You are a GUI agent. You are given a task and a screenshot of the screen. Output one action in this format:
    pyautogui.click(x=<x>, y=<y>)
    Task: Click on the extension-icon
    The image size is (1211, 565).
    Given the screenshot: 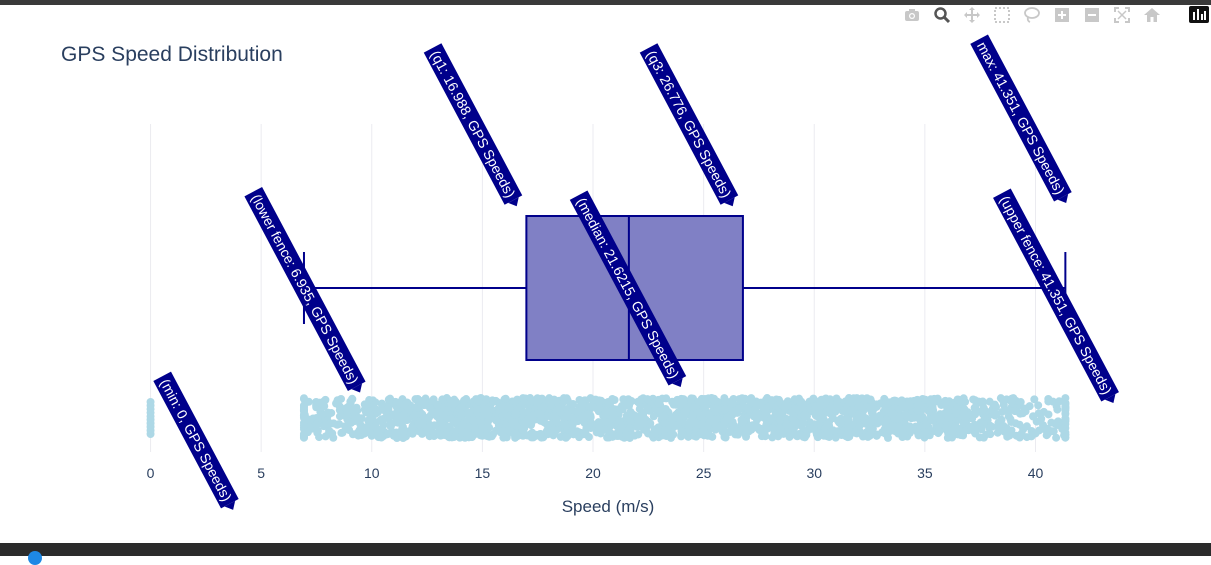 What is the action you would take?
    pyautogui.click(x=1199, y=14)
    